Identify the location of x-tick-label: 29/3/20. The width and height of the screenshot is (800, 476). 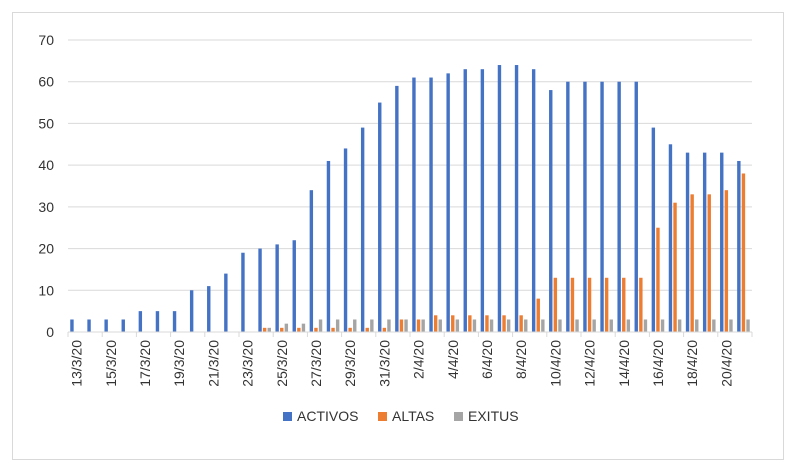
(350, 363).